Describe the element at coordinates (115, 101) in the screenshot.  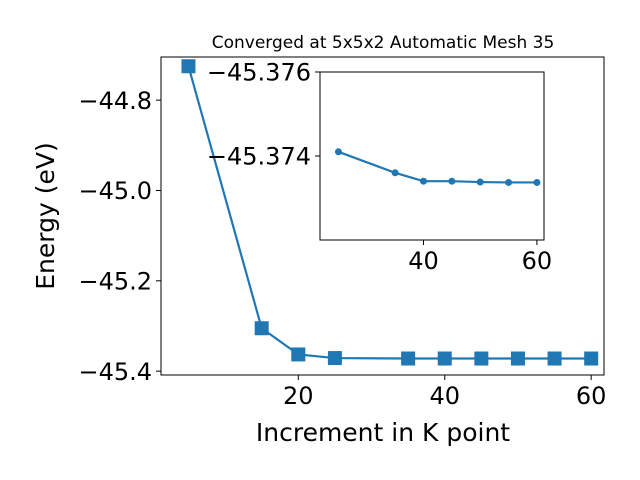
I see `main-y-tick-label: −44.8` at that location.